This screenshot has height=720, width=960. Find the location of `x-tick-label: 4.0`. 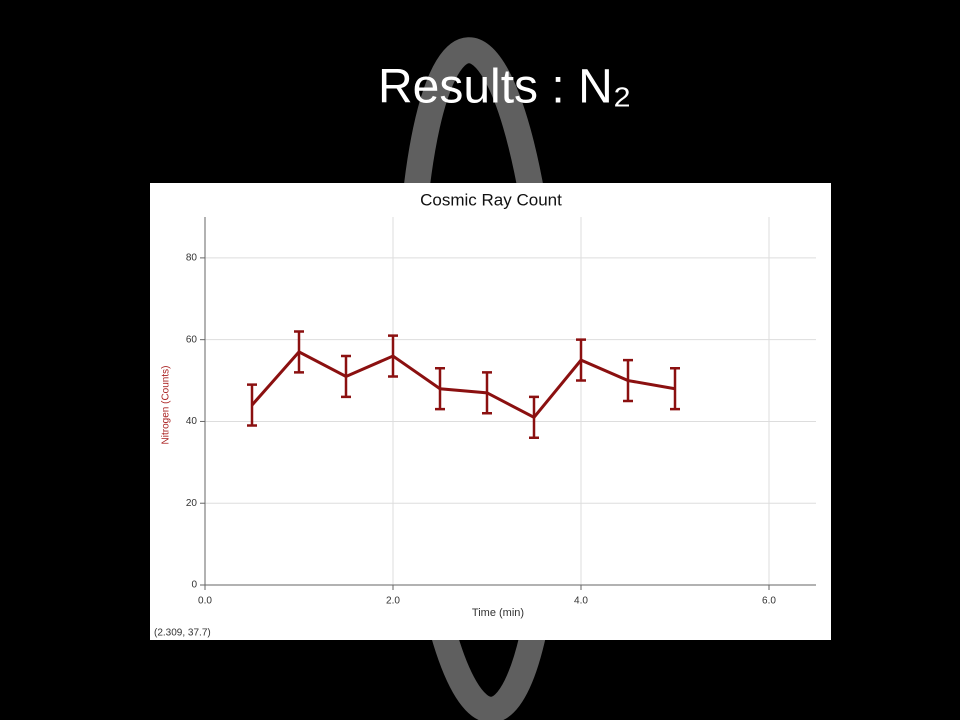

x-tick-label: 4.0 is located at coordinates (581, 601).